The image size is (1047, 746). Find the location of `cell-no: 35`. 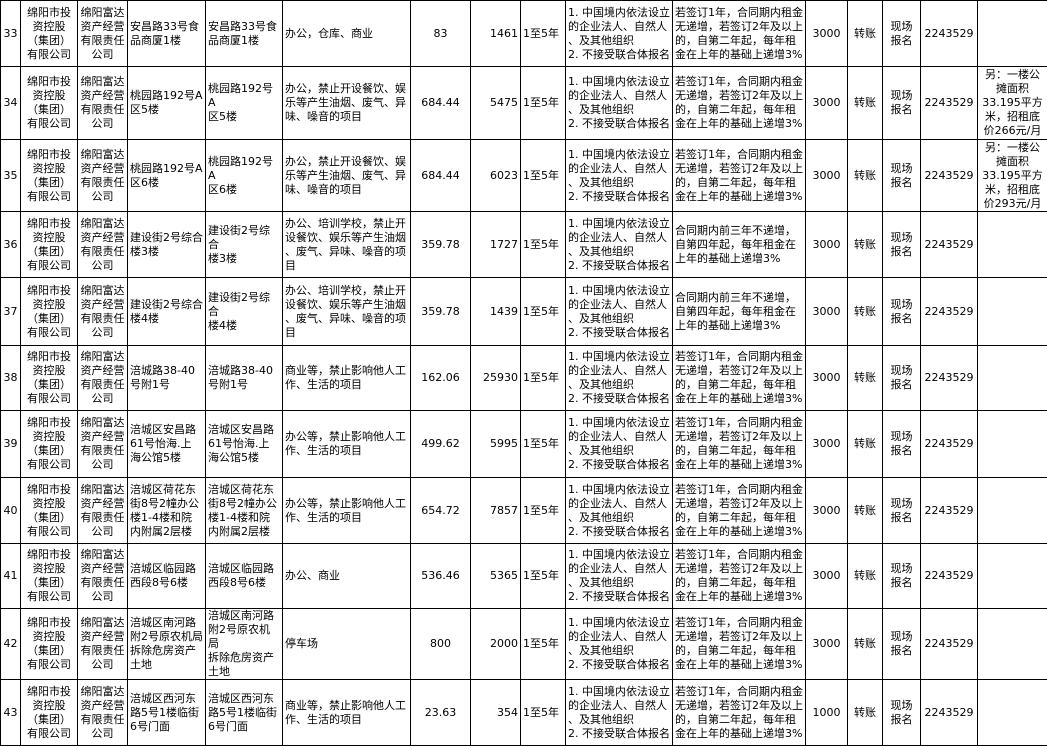

cell-no: 35 is located at coordinates (11, 176).